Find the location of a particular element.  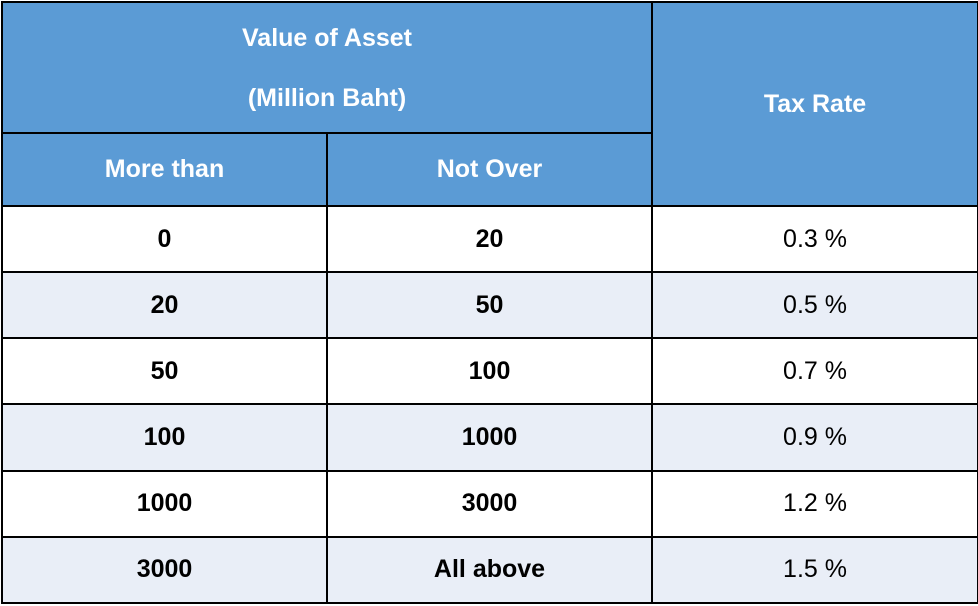

more-than-cell: 50 is located at coordinates (164, 371).